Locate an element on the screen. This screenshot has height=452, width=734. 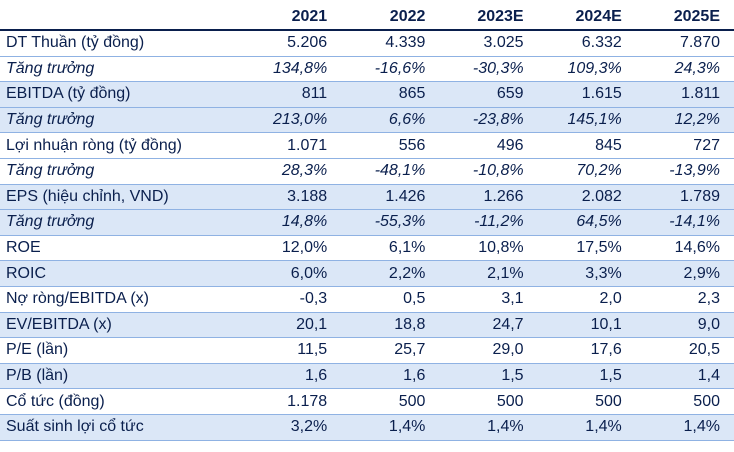
table-cell: 6,1% is located at coordinates (390, 248).